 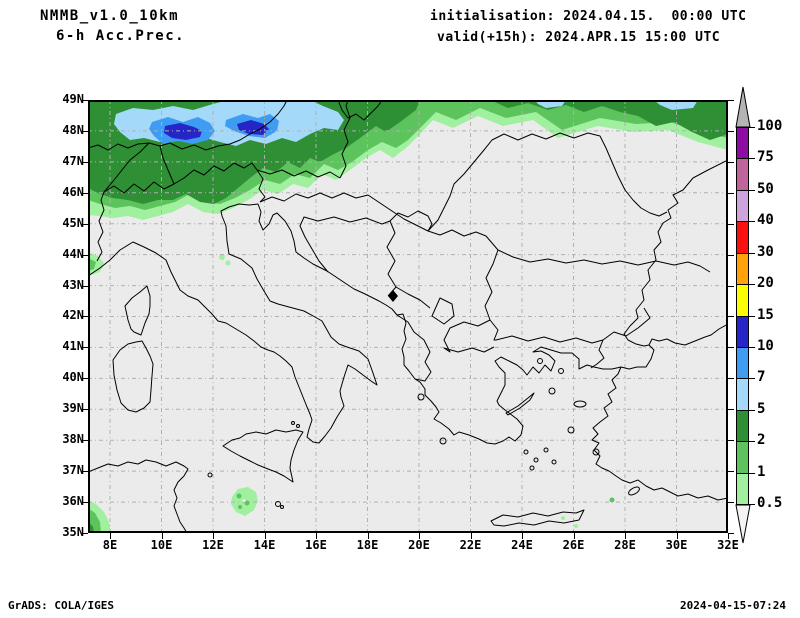 I want to click on lon-label: 12E, so click(x=213, y=545).